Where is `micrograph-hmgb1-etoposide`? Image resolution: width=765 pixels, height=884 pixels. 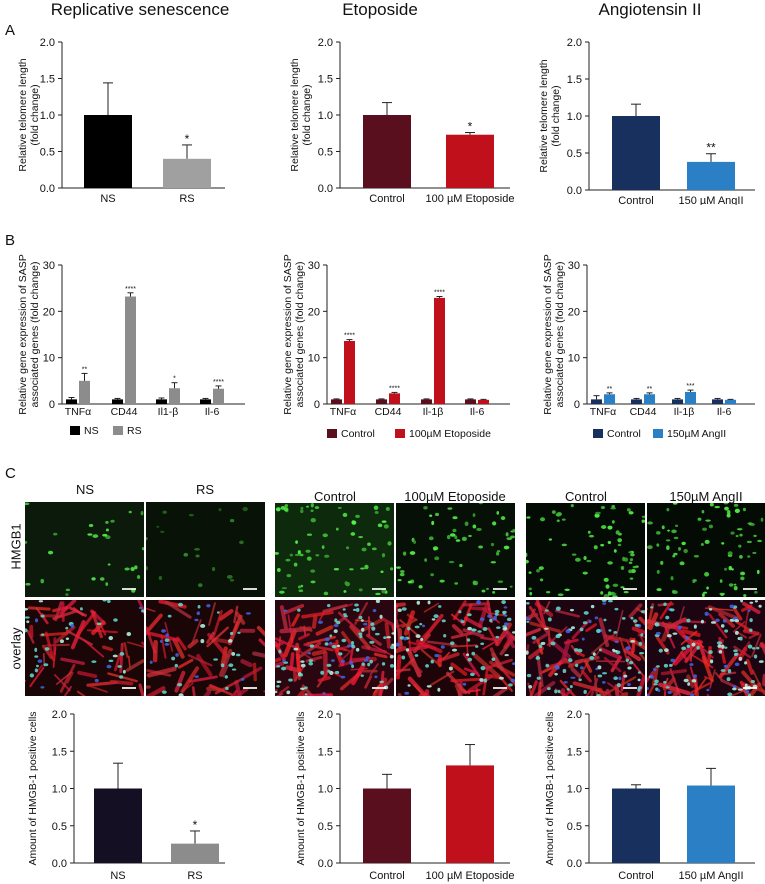
micrograph-hmgb1-etoposide is located at coordinates (455, 550).